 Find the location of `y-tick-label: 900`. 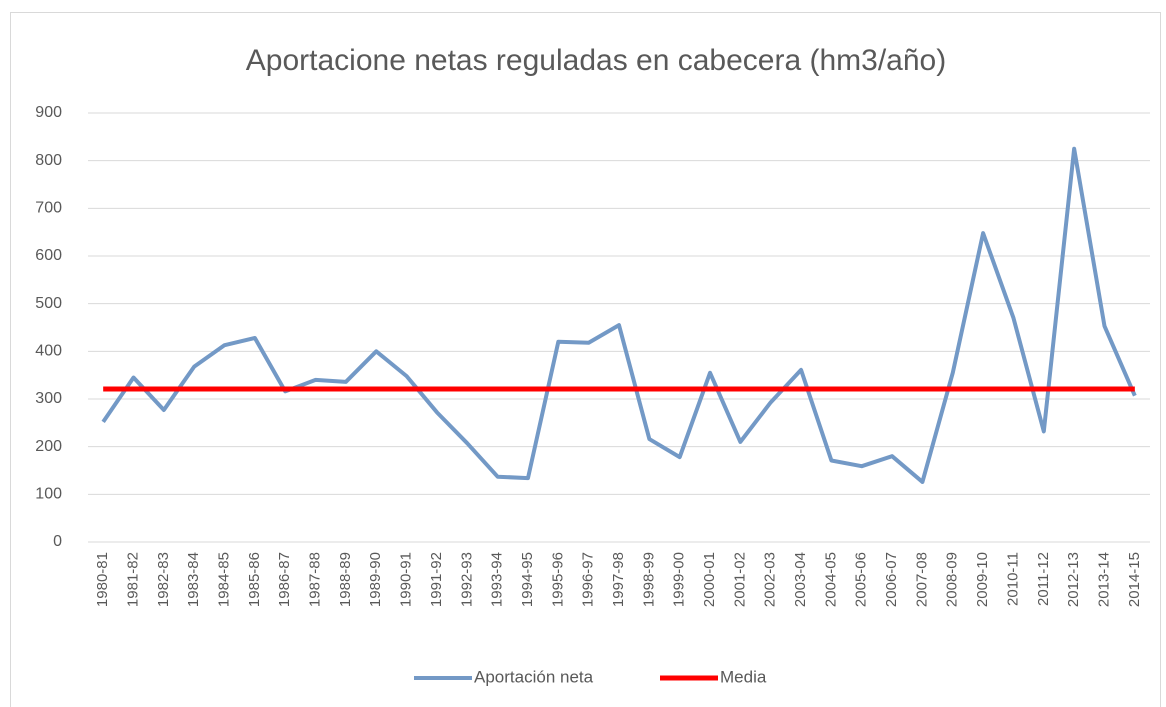

y-tick-label: 900 is located at coordinates (48, 112).